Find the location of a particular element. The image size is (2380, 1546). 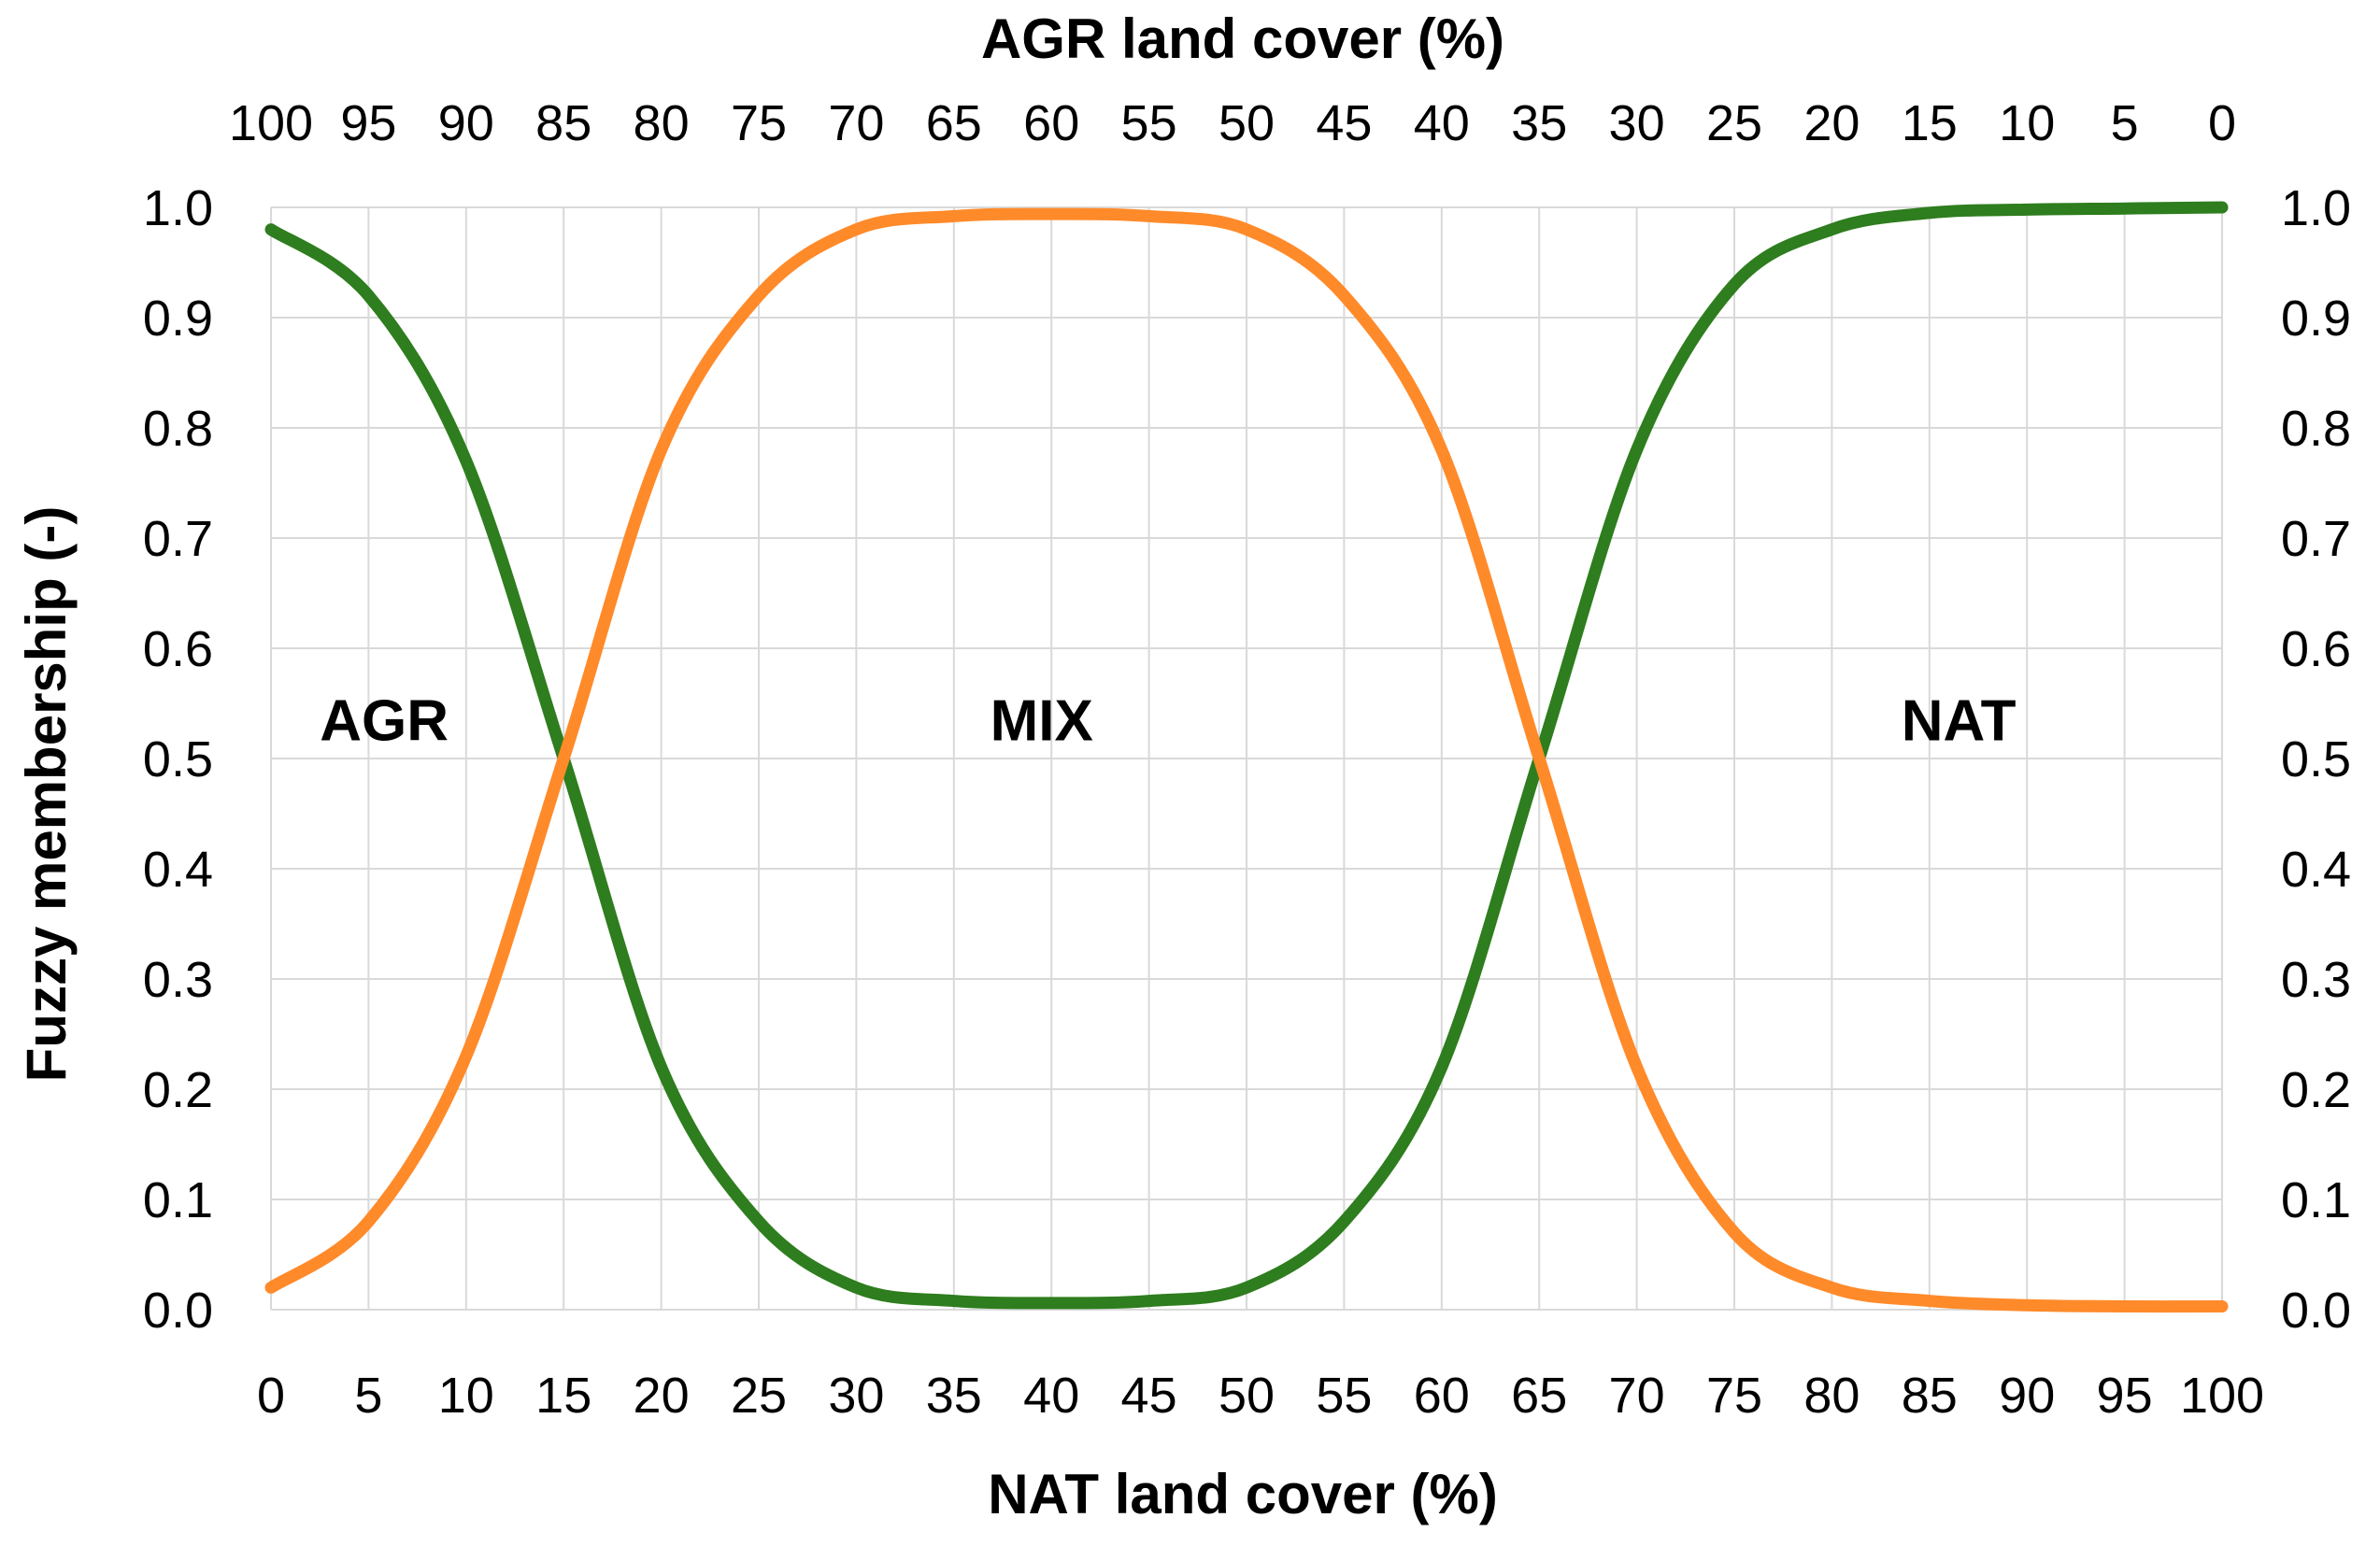

y-tick-label-left: 0.2 is located at coordinates (178, 1090).